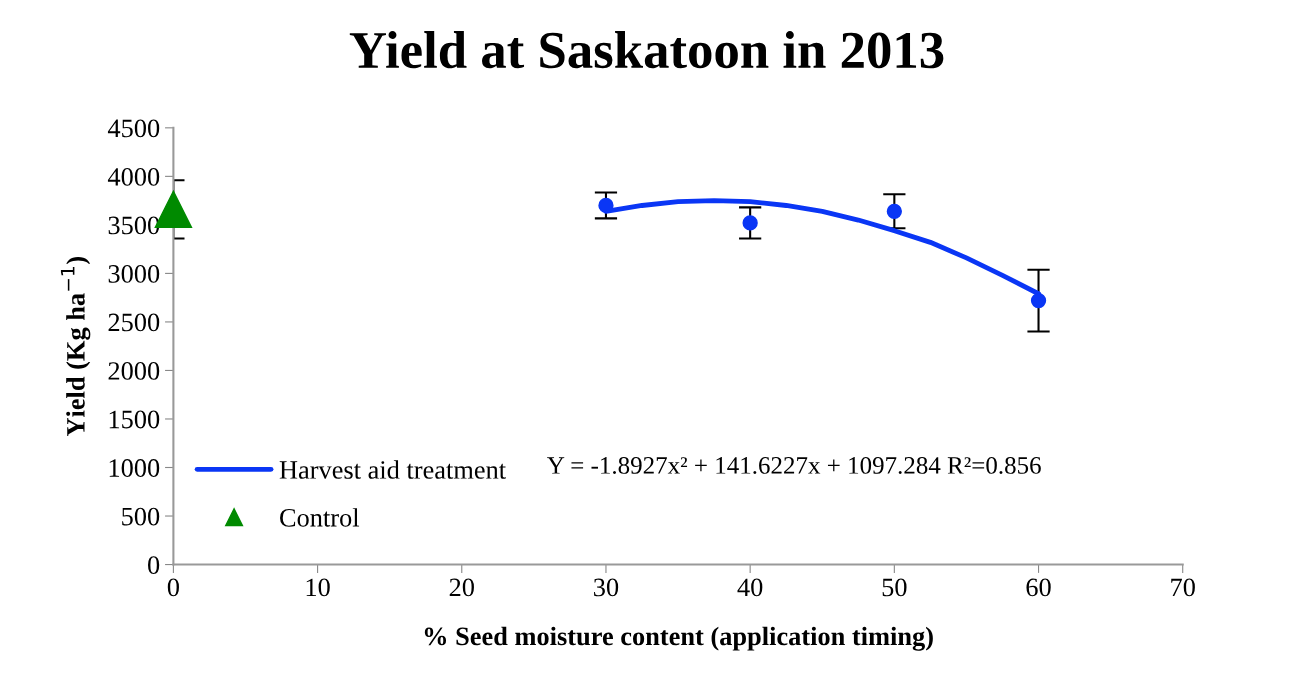  What do you see at coordinates (320, 517) in the screenshot?
I see `legend-label: Control` at bounding box center [320, 517].